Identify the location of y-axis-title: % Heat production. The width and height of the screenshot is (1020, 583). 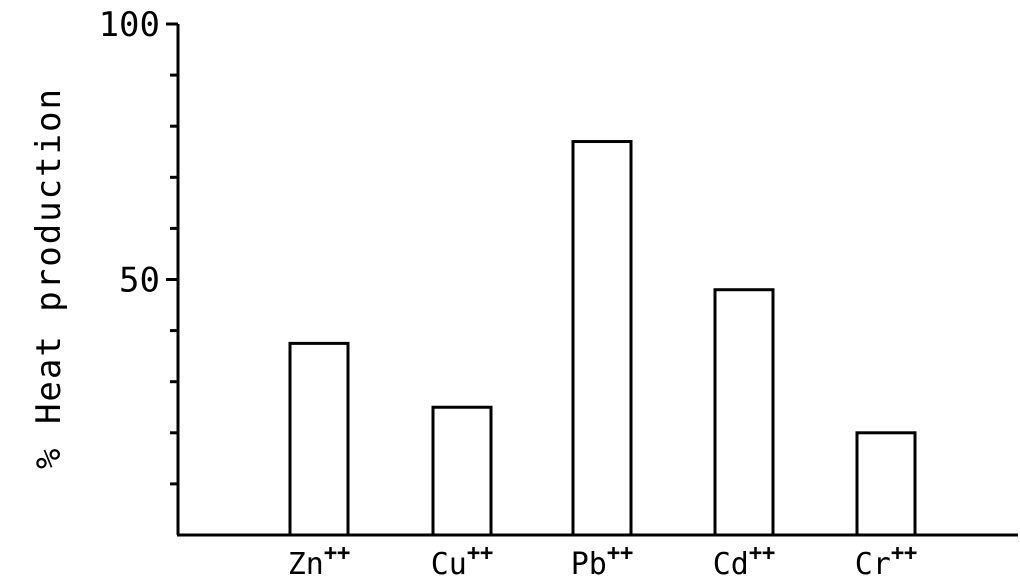
(49, 278).